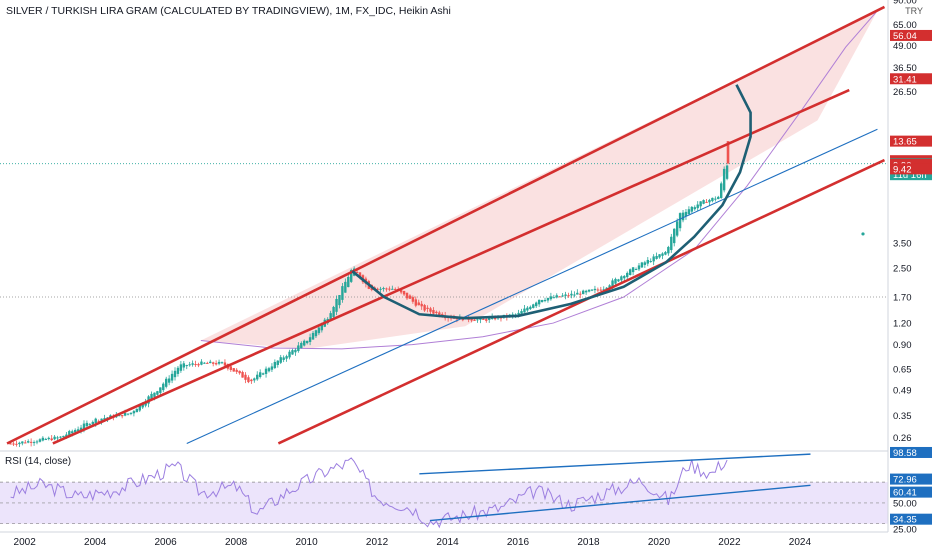 The image size is (932, 555). What do you see at coordinates (905, 68) in the screenshot?
I see `y-tick-label: 36.50` at bounding box center [905, 68].